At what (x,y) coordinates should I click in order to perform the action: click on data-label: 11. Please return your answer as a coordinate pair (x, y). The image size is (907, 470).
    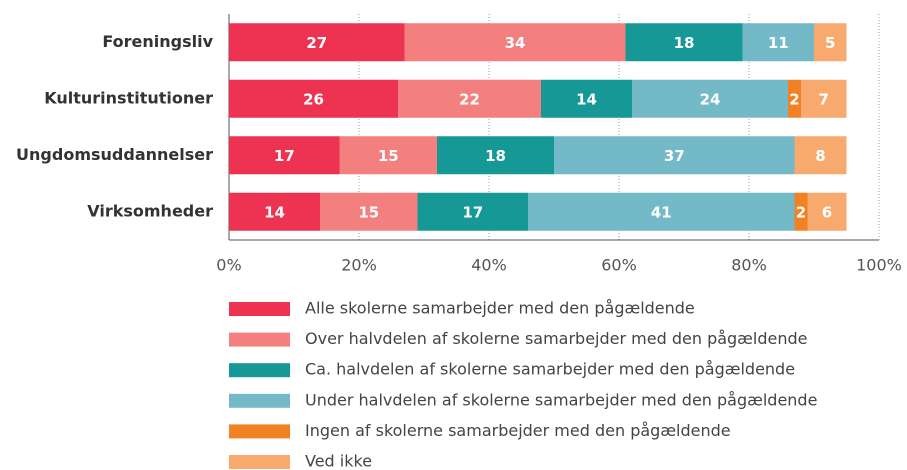
    Looking at the image, I should click on (778, 43).